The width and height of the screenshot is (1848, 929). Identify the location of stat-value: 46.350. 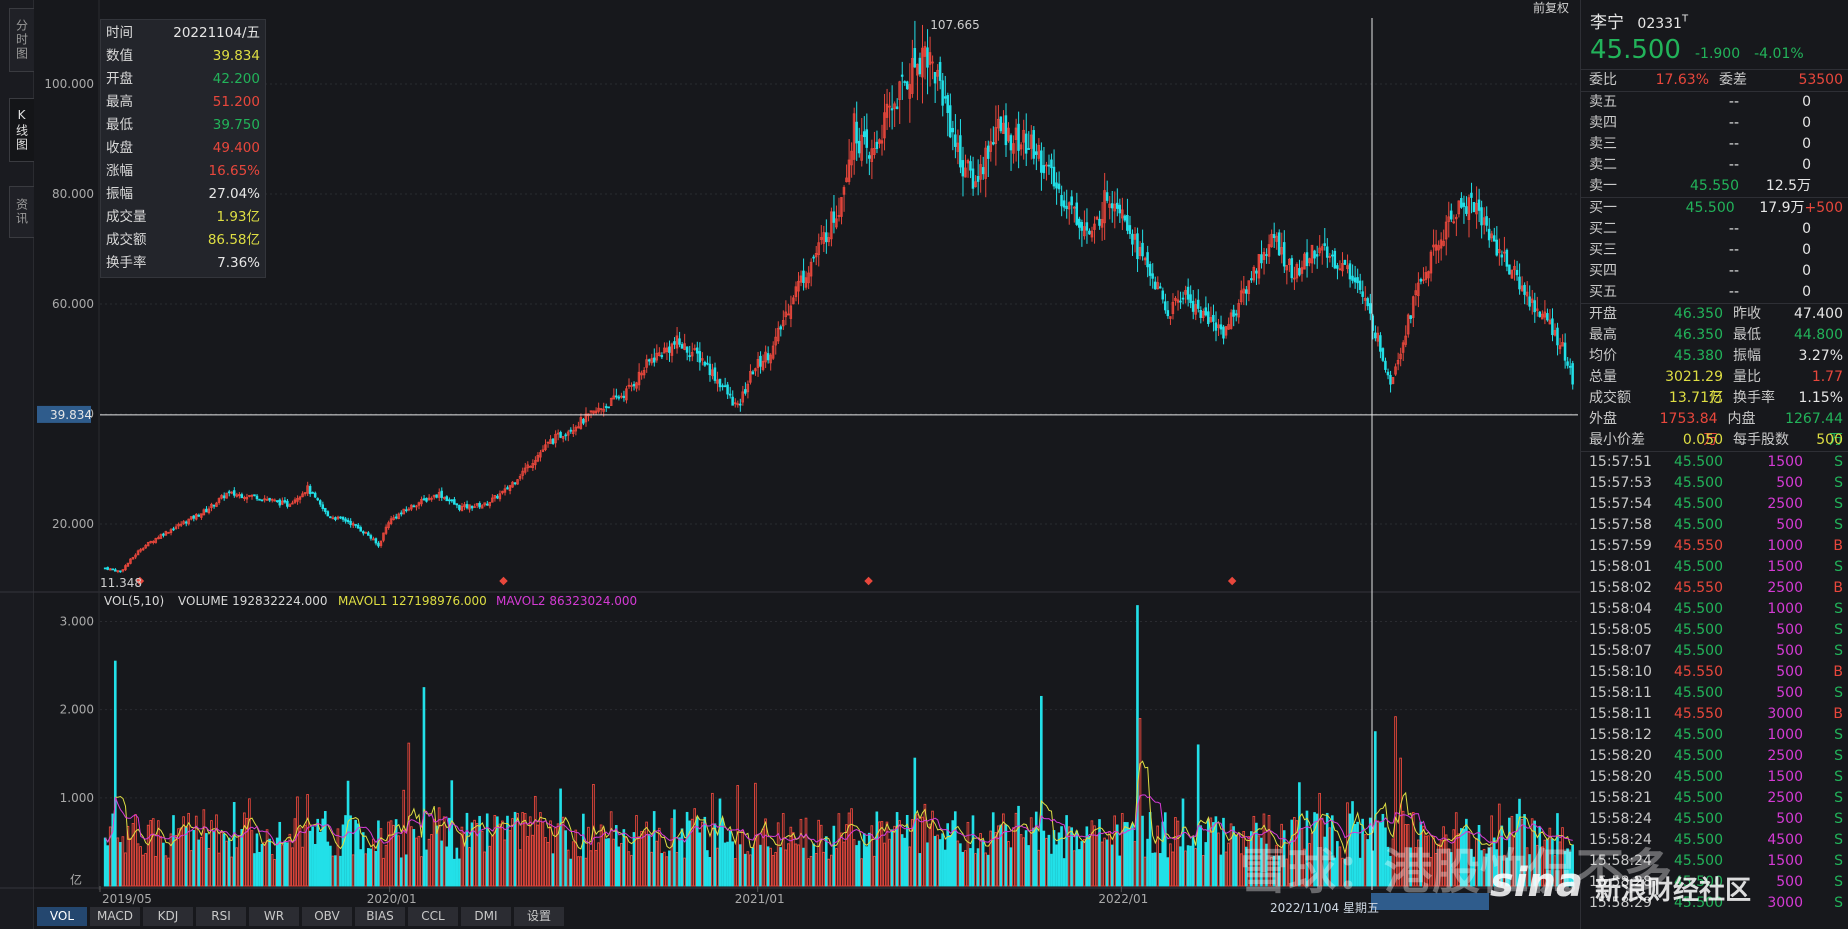
(1698, 335).